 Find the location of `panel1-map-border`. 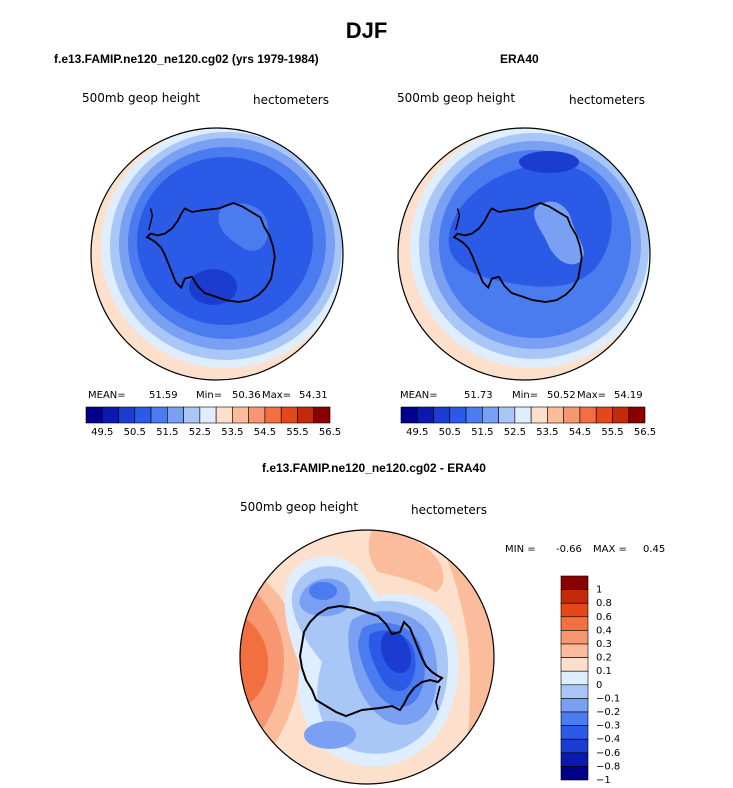

panel1-map-border is located at coordinates (217, 254).